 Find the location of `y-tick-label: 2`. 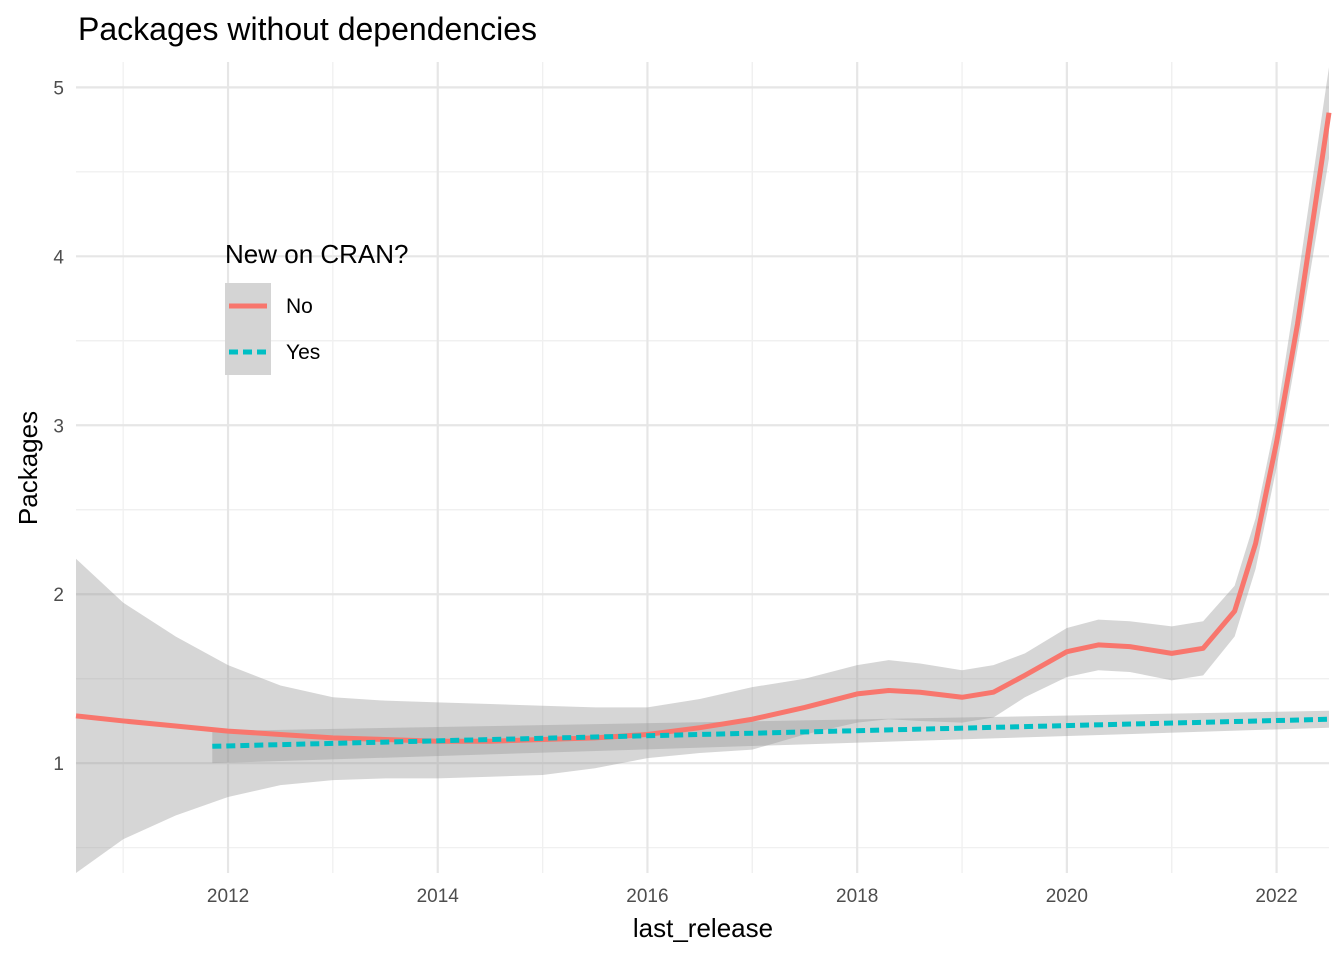

y-tick-label: 2 is located at coordinates (58, 595).